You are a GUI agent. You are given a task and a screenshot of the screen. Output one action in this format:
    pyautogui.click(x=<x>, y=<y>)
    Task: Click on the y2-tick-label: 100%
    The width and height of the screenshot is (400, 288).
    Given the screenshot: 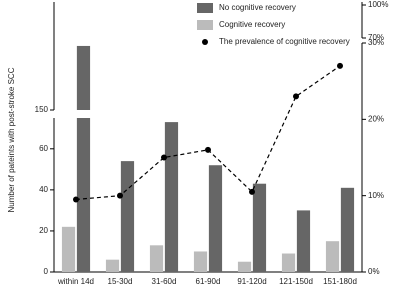 What is the action you would take?
    pyautogui.click(x=378, y=4)
    